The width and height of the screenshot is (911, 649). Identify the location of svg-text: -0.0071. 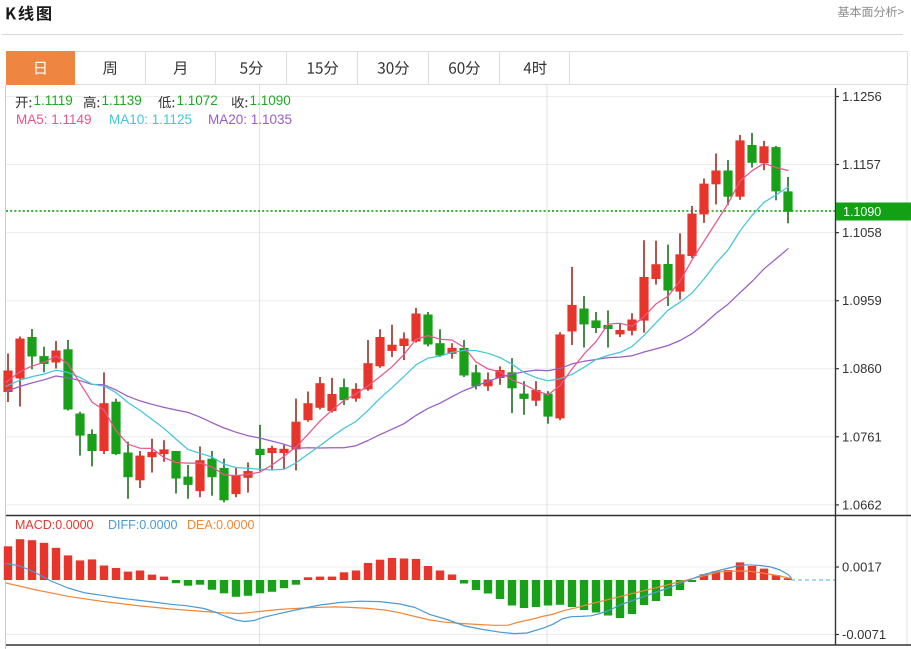
(864, 634).